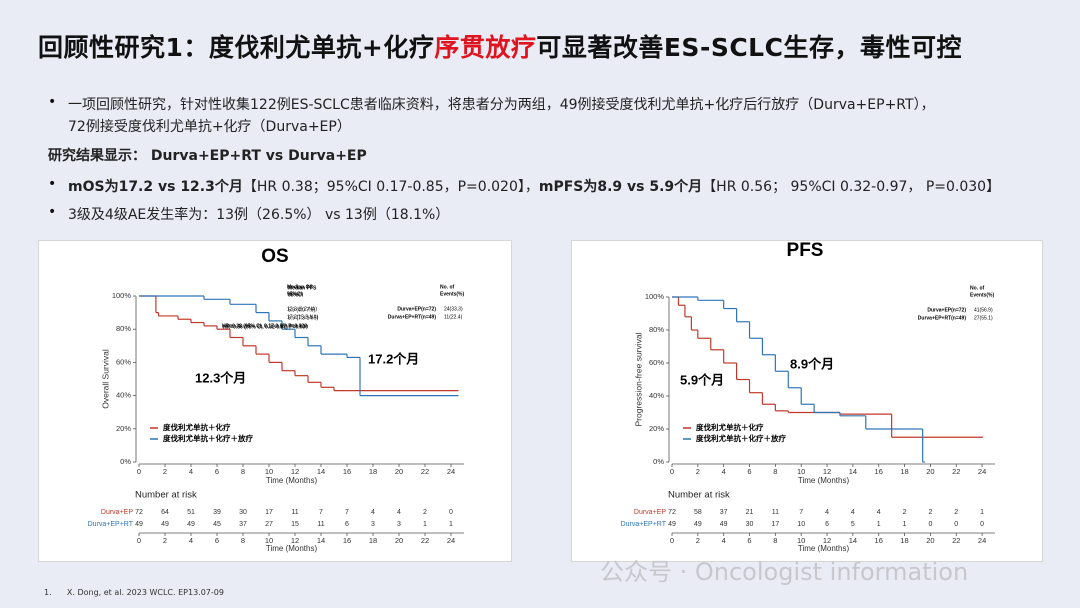  Describe the element at coordinates (702, 379) in the screenshot. I see `annotation: 5.9个月` at that location.